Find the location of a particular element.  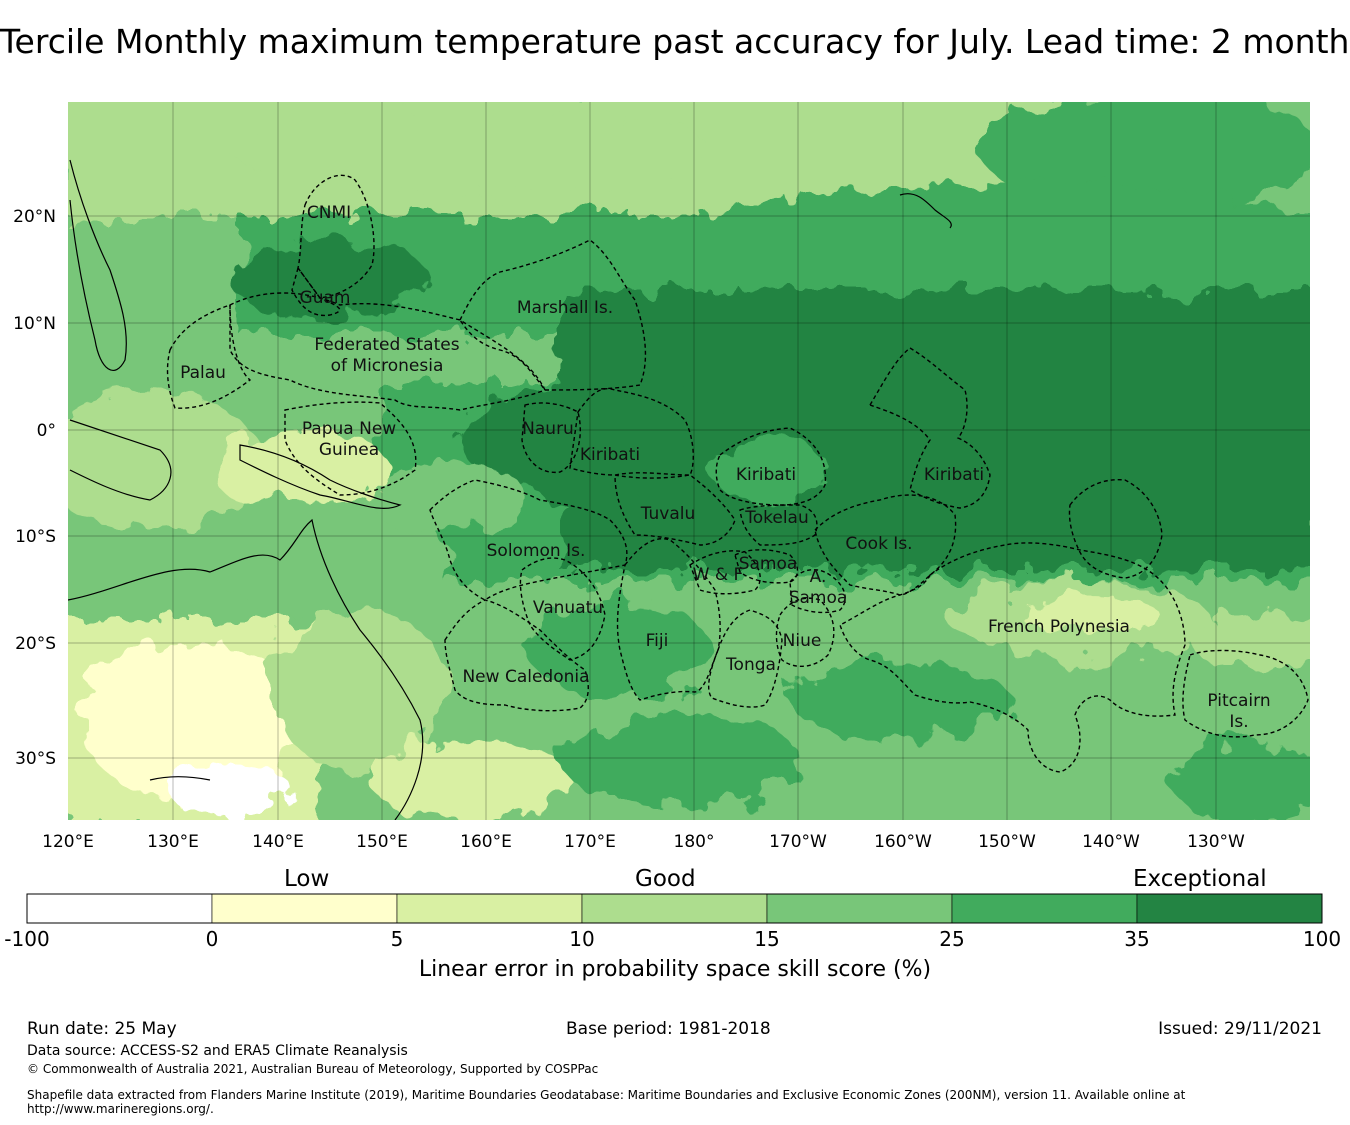

label-fsm-2: of Micronesia is located at coordinates (387, 366).